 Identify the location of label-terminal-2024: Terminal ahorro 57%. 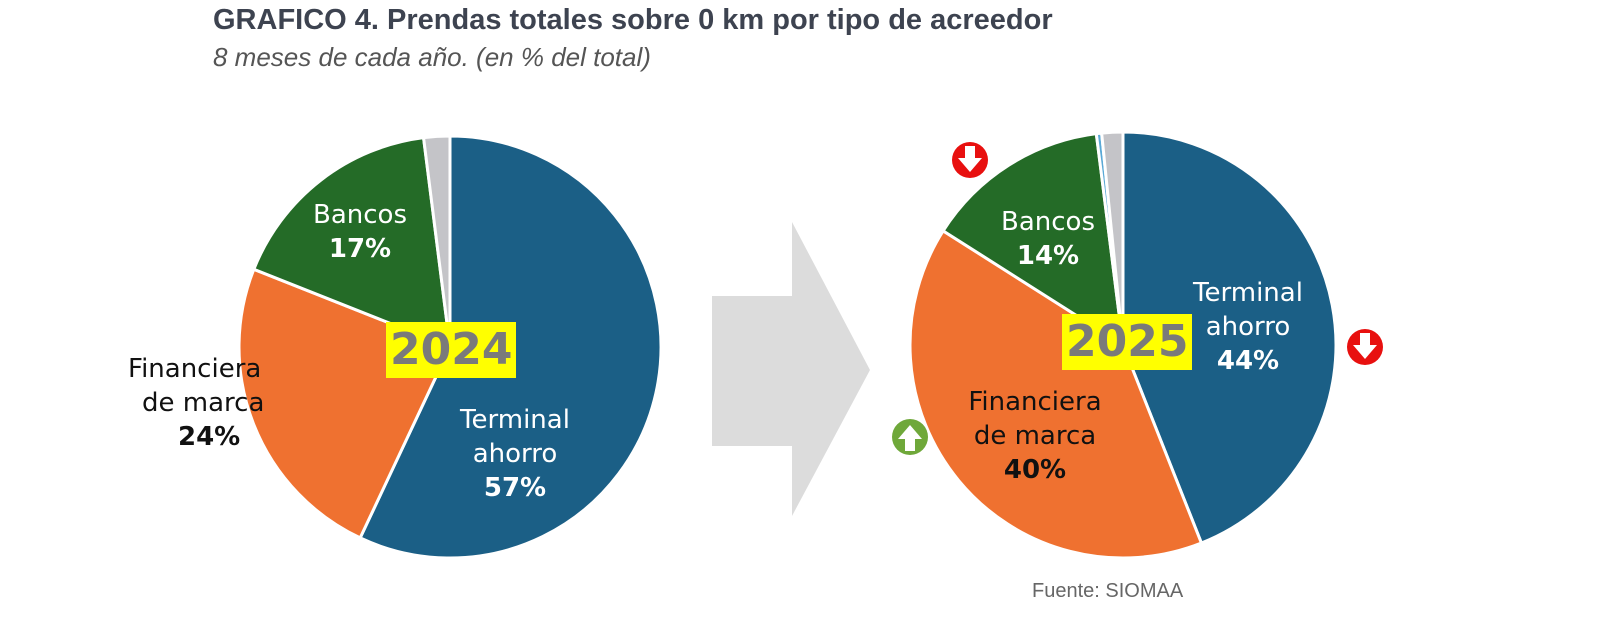
(515, 454).